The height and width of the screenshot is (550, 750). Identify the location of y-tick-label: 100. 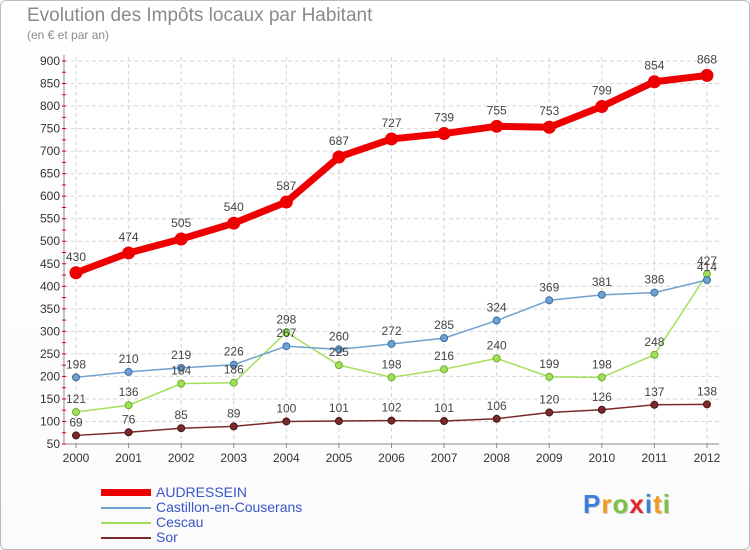
(50, 421).